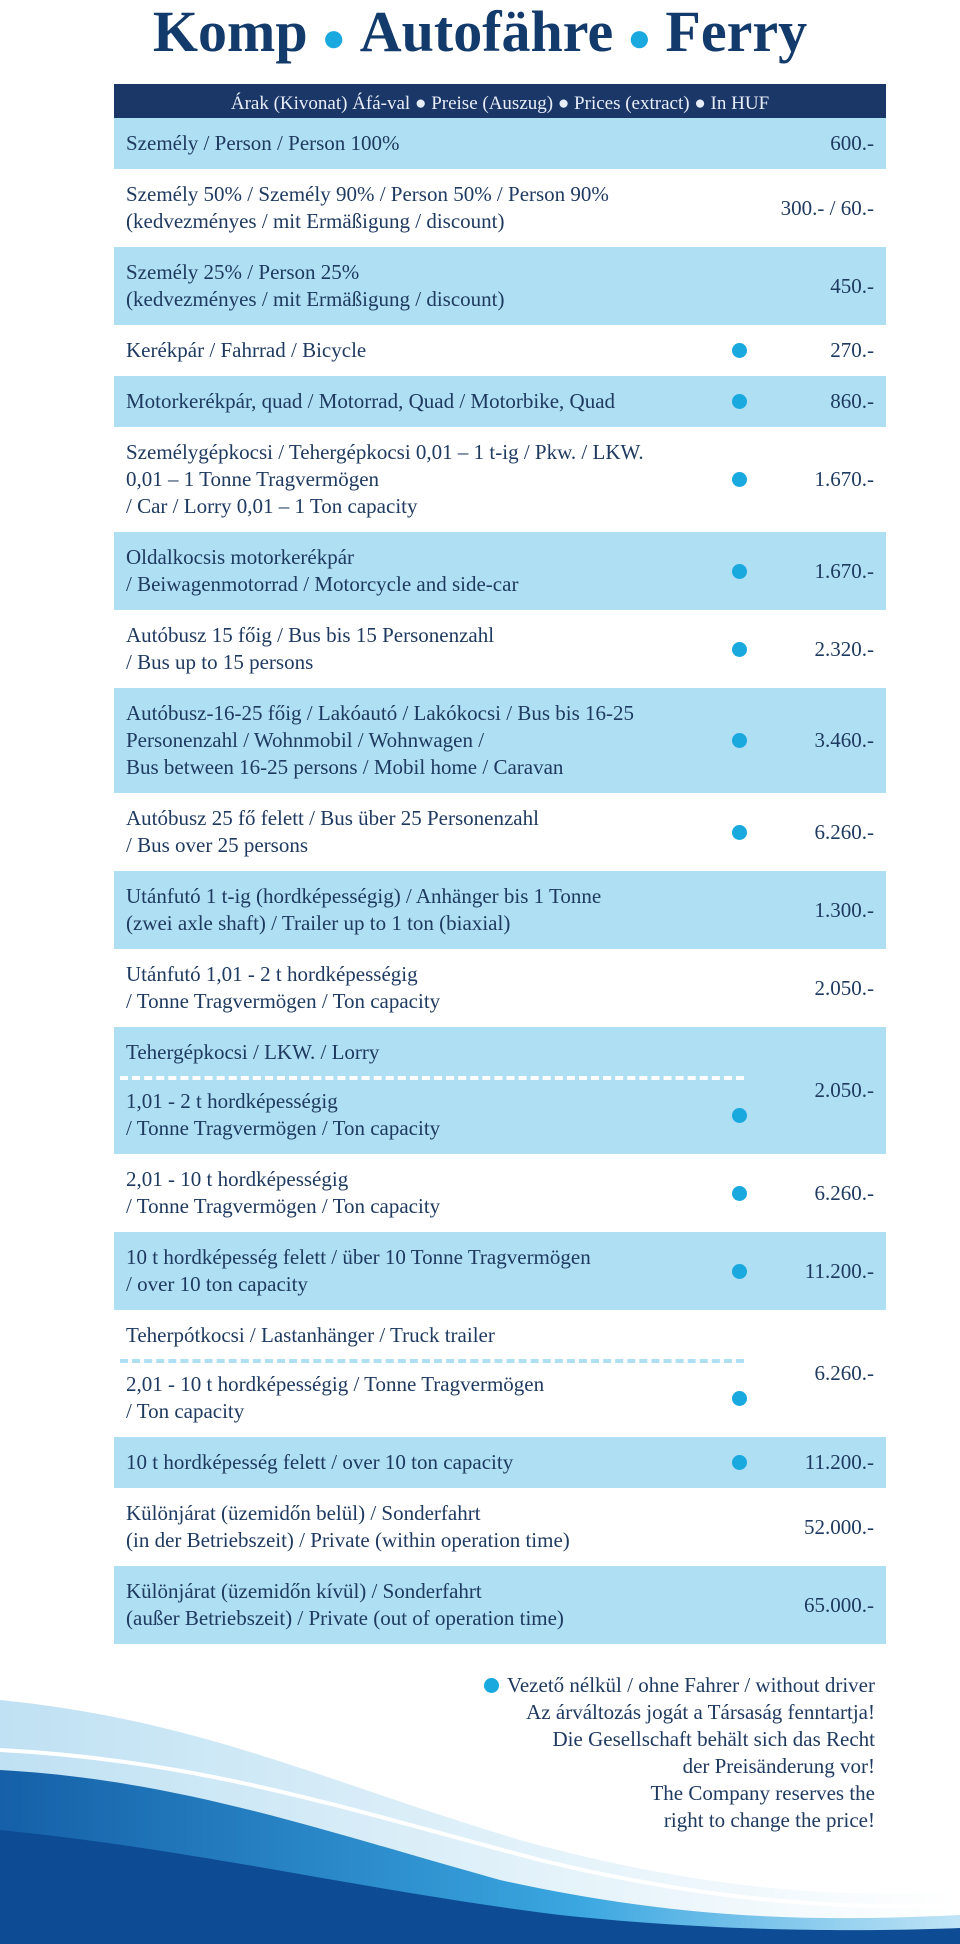 This screenshot has height=1944, width=960. I want to click on footer-line: The Company reserves the, so click(762, 1793).